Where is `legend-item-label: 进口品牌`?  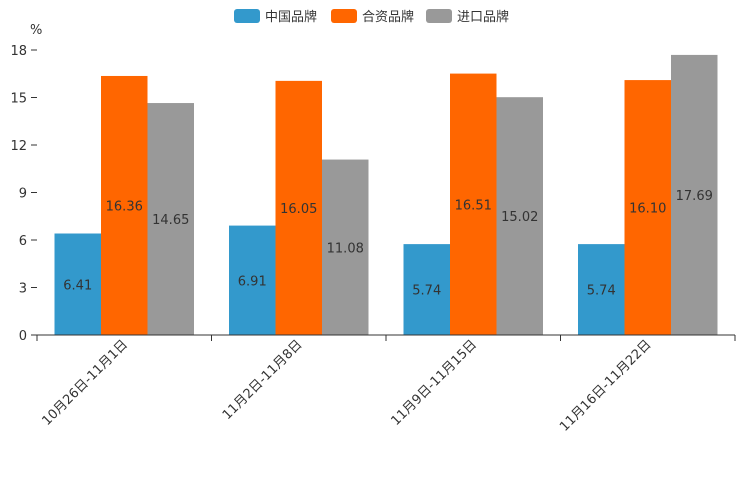
legend-item-label: 进口品牌 is located at coordinates (483, 17).